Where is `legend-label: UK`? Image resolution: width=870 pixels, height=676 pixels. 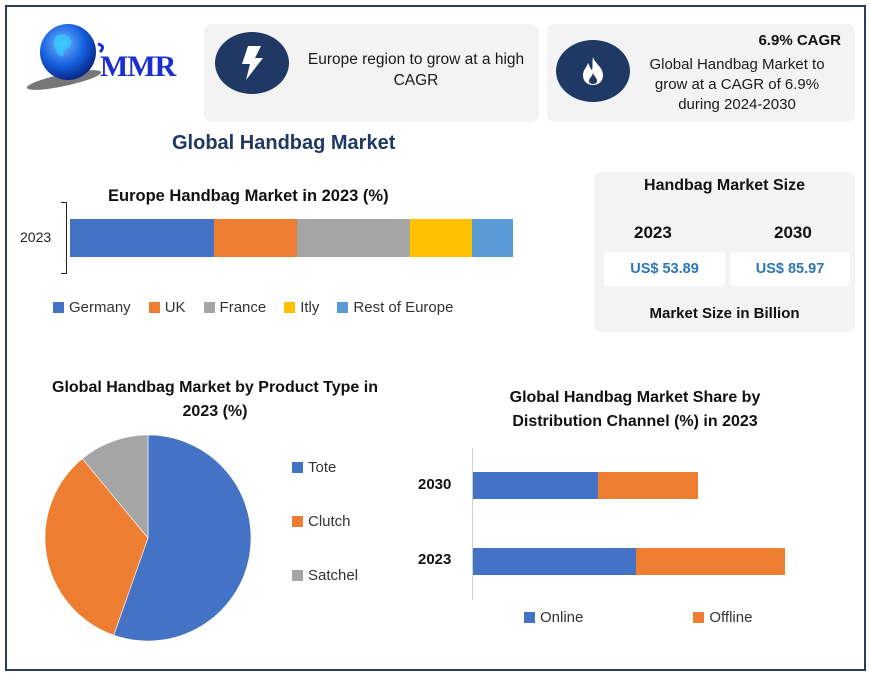
legend-label: UK is located at coordinates (175, 307).